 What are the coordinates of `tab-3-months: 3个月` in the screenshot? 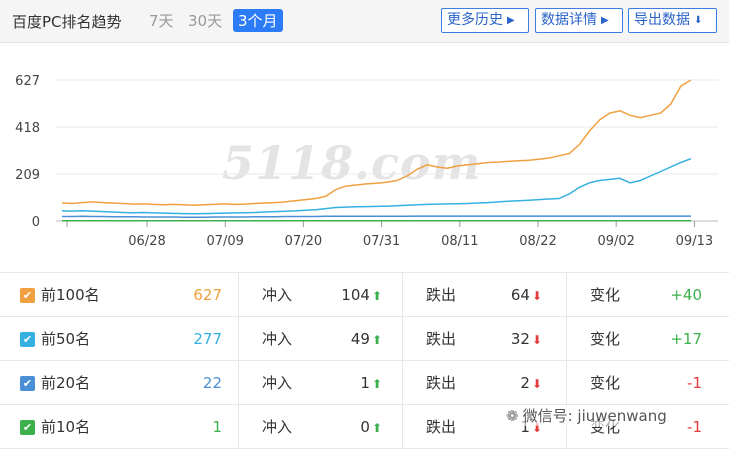 It's located at (258, 20).